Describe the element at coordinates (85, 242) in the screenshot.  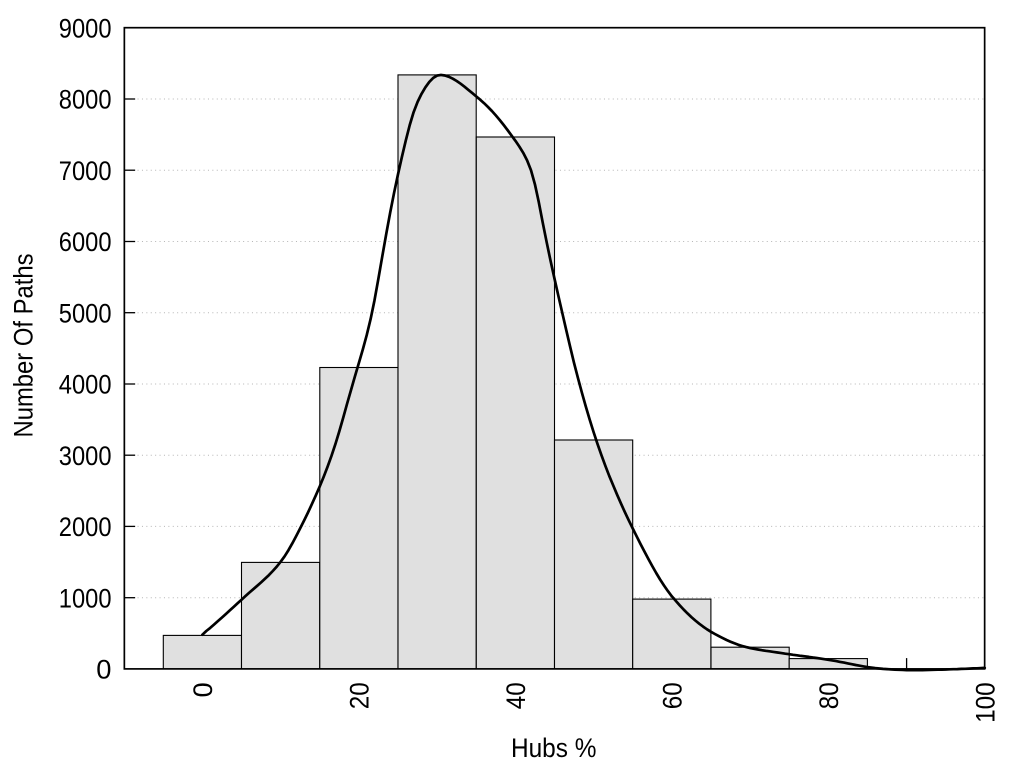
I see `svg-text: 6000` at that location.